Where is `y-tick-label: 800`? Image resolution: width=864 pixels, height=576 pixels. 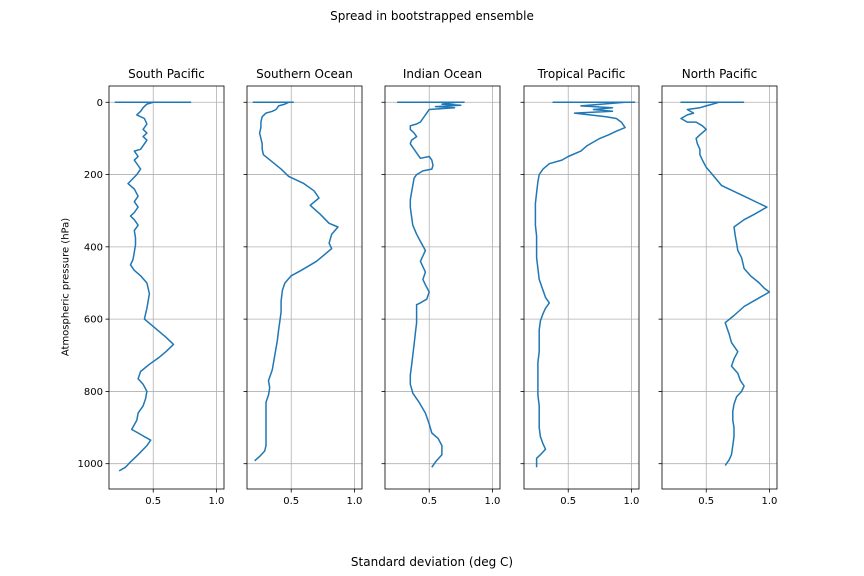 y-tick-label: 800 is located at coordinates (93, 392).